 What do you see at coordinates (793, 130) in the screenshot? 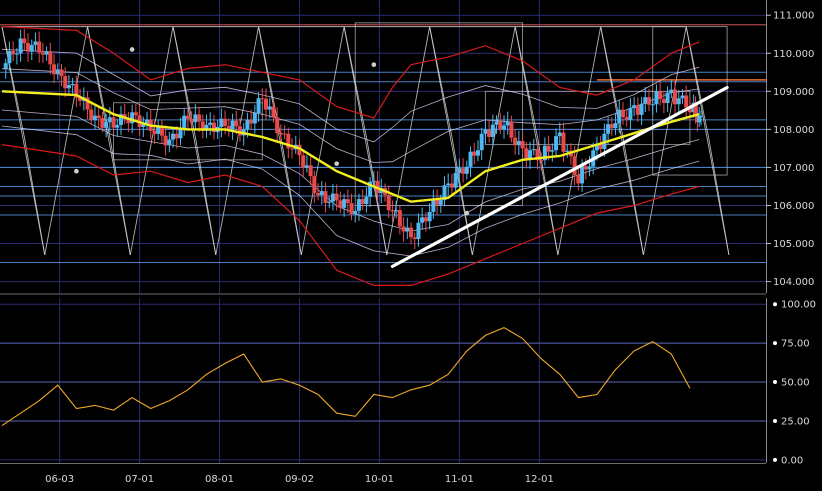
I see `price-tick-label: 108.000` at bounding box center [793, 130].